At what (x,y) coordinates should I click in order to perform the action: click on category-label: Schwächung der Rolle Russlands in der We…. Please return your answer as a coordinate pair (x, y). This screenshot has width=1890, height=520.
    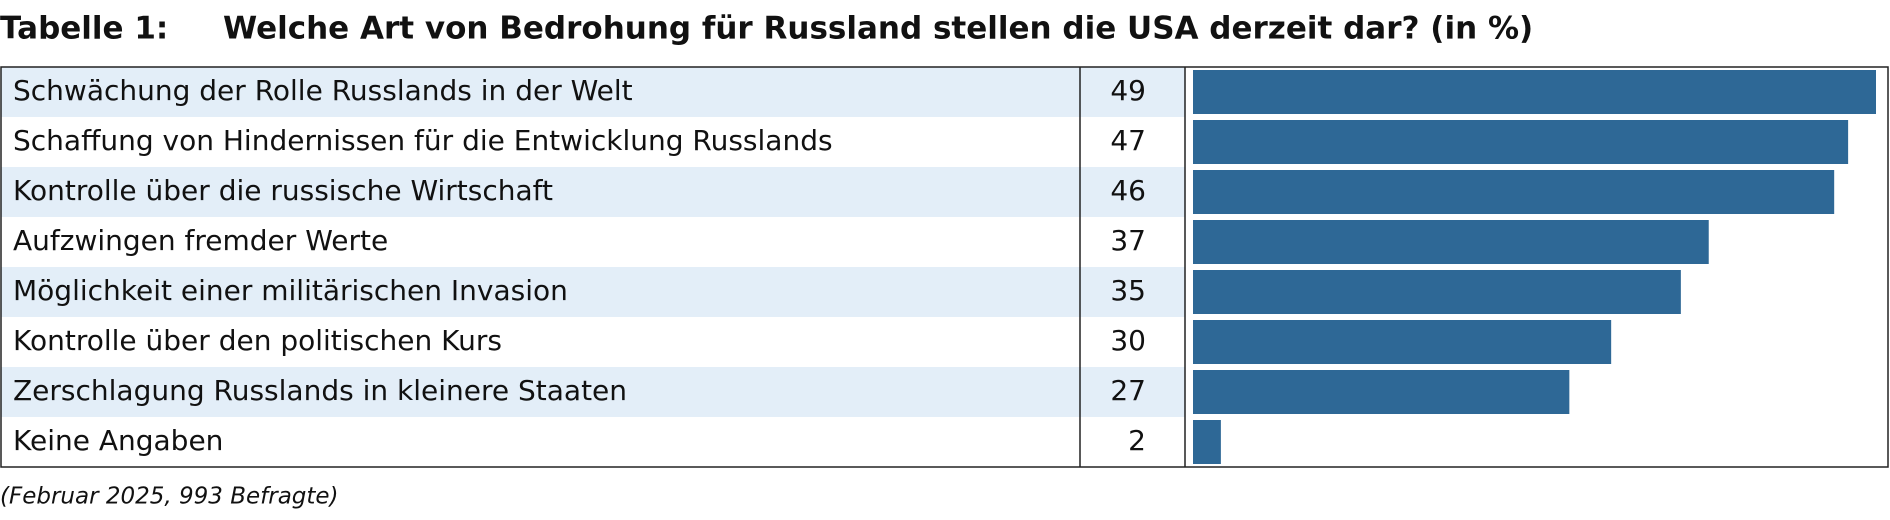
    Looking at the image, I should click on (323, 90).